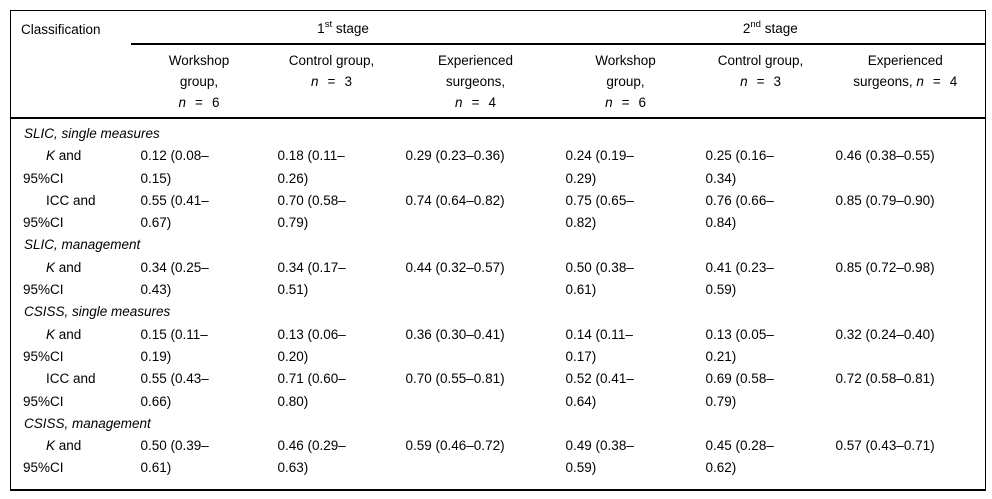  Describe the element at coordinates (905, 60) in the screenshot. I see `group-name: Experienced` at that location.